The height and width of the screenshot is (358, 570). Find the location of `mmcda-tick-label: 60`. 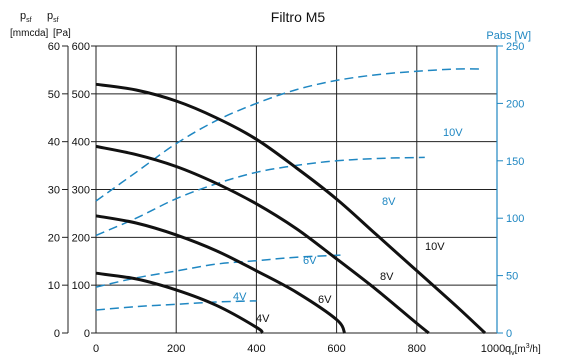

mmcda-tick-label: 60 is located at coordinates (54, 47).